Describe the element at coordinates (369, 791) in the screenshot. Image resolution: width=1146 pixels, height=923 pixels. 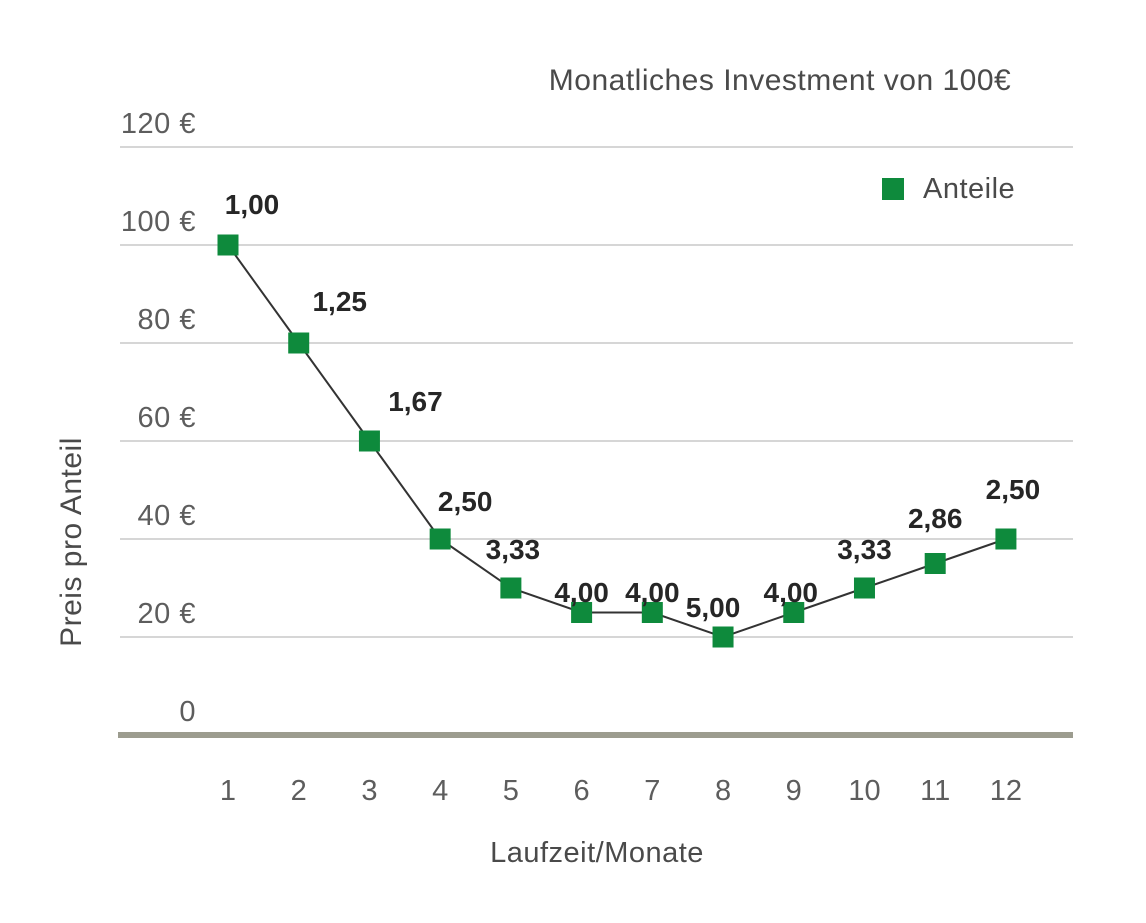
I see `x-tick-label: 3` at that location.